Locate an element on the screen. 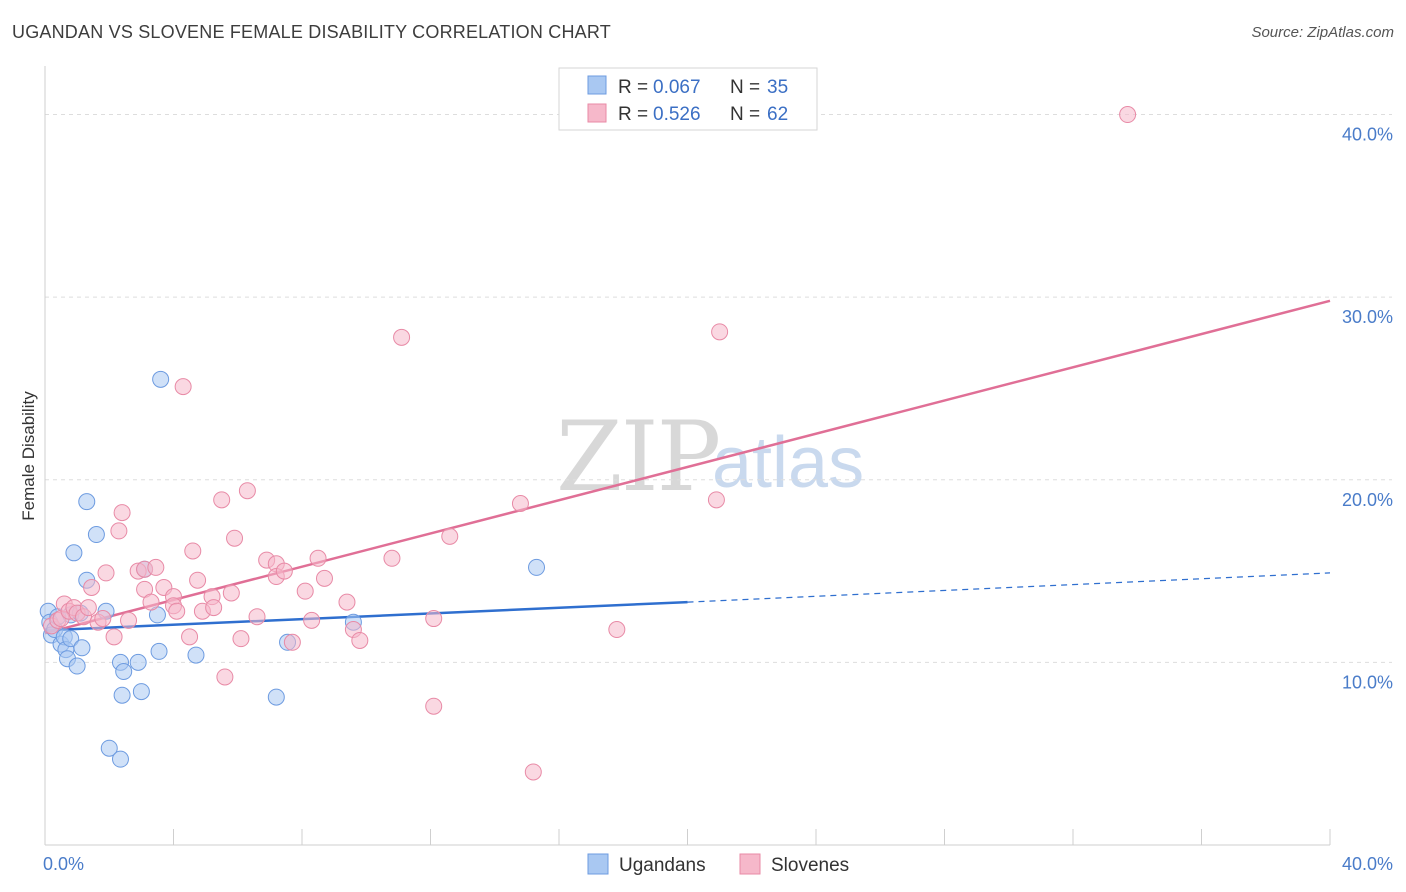 This screenshot has height=892, width=1406. stats-n-value-slovenes: 62 is located at coordinates (777, 114).